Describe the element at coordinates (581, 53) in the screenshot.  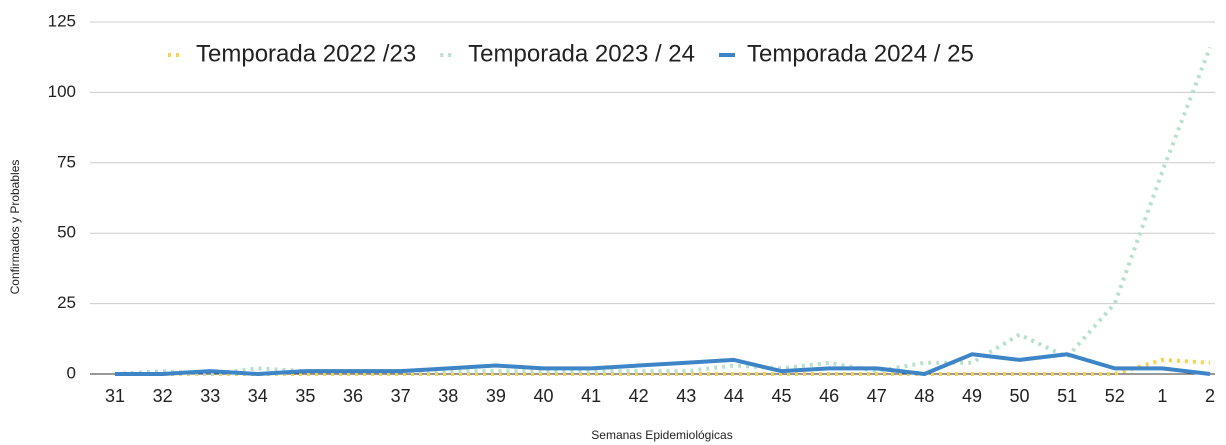
I see `legend-label: Temporada 2023 / 24` at that location.